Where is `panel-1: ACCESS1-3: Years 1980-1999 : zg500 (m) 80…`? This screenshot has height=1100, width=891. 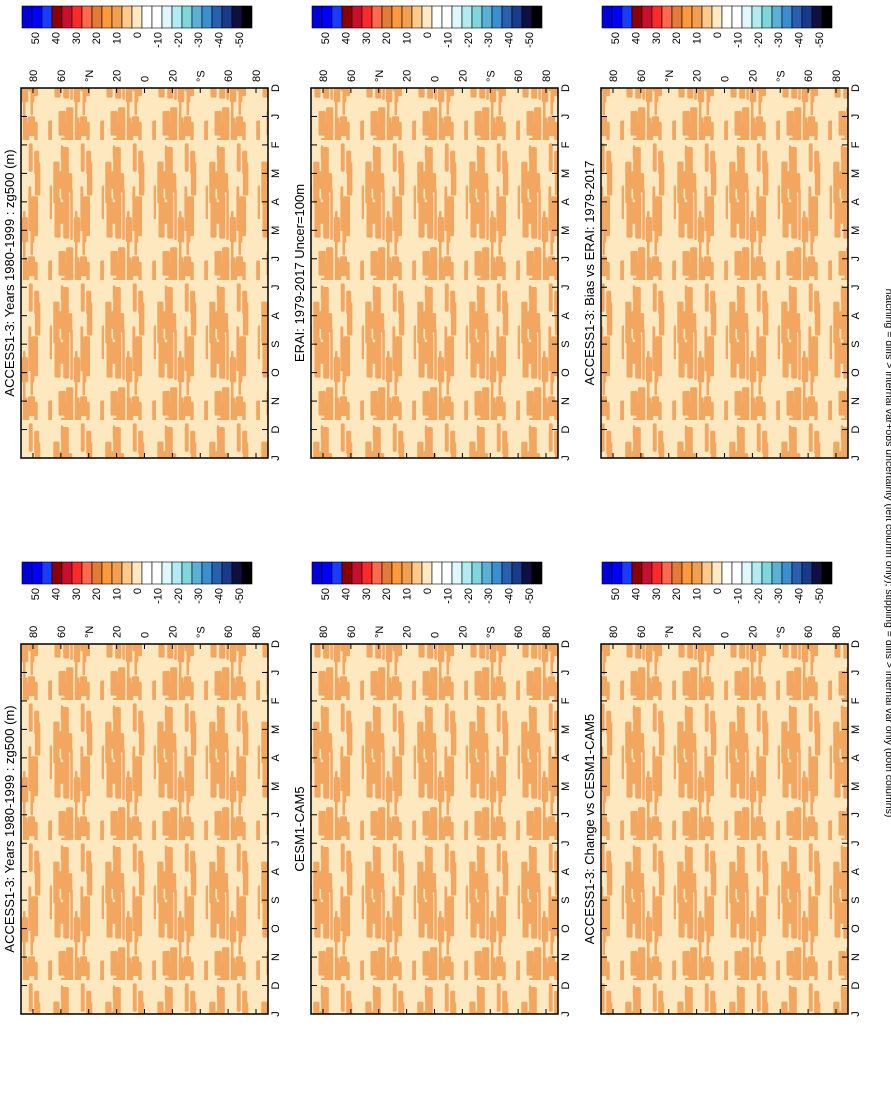
panel-1: ACCESS1-3: Years 1980-1999 : zg500 (m) 80… is located at coordinates (142, 233).